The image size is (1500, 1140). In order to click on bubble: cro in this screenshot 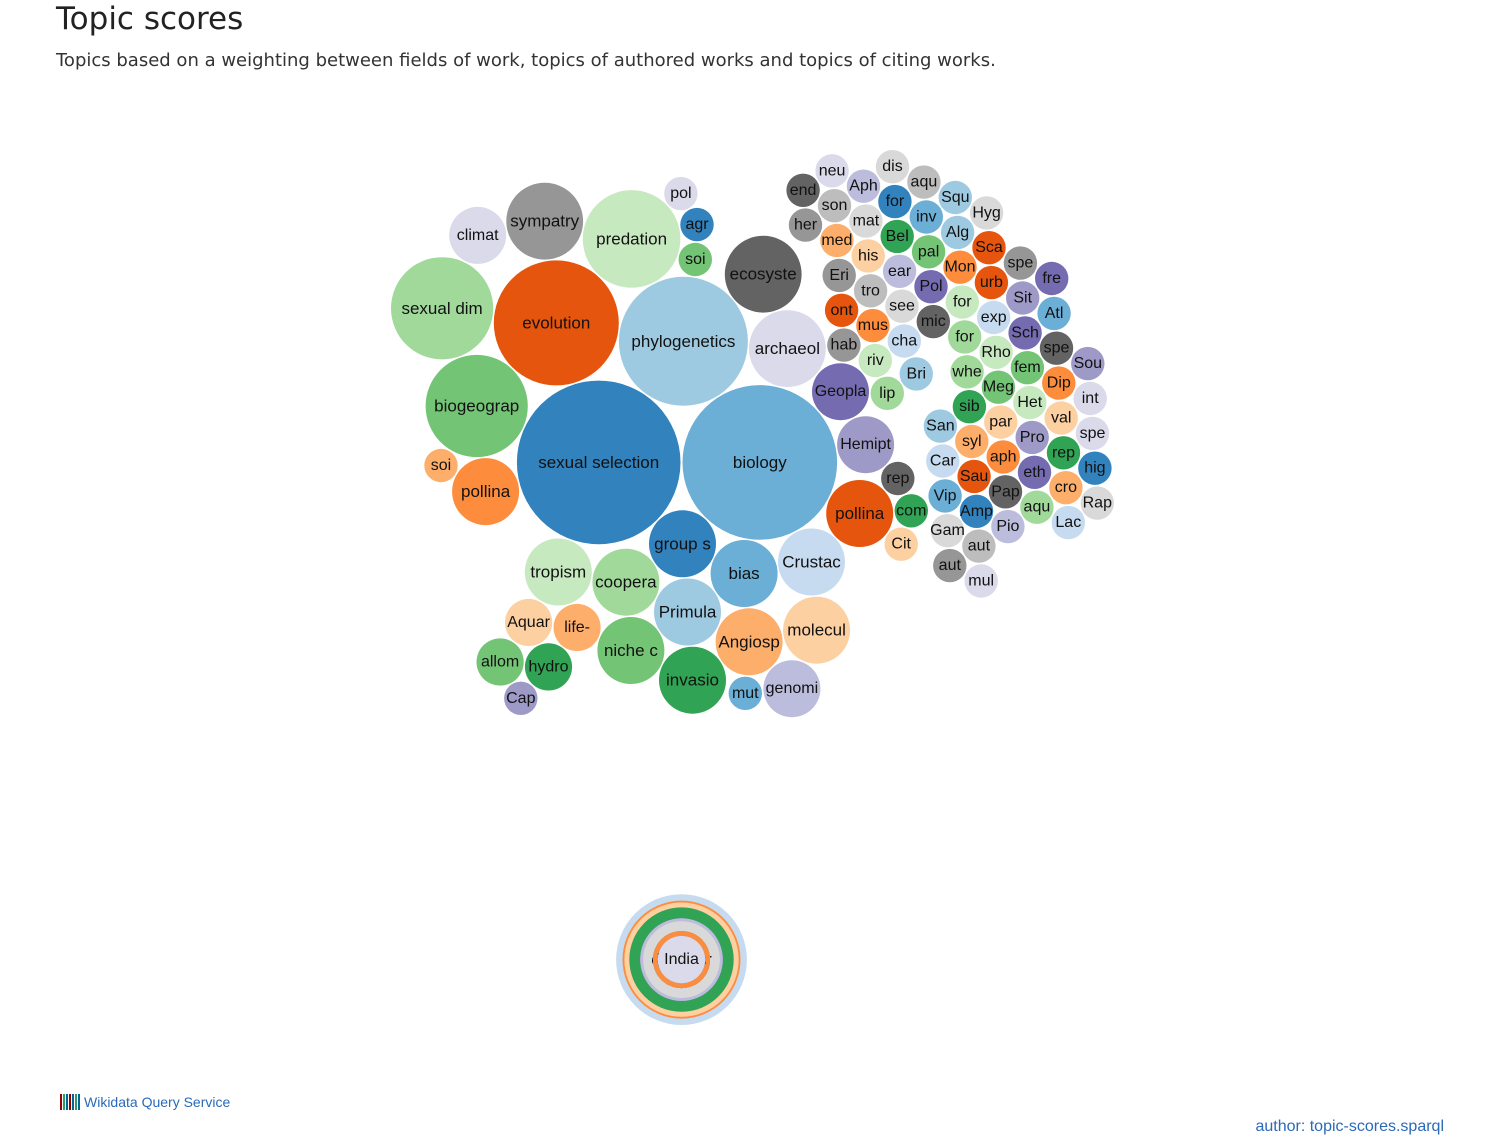, I will do `click(1066, 488)`.